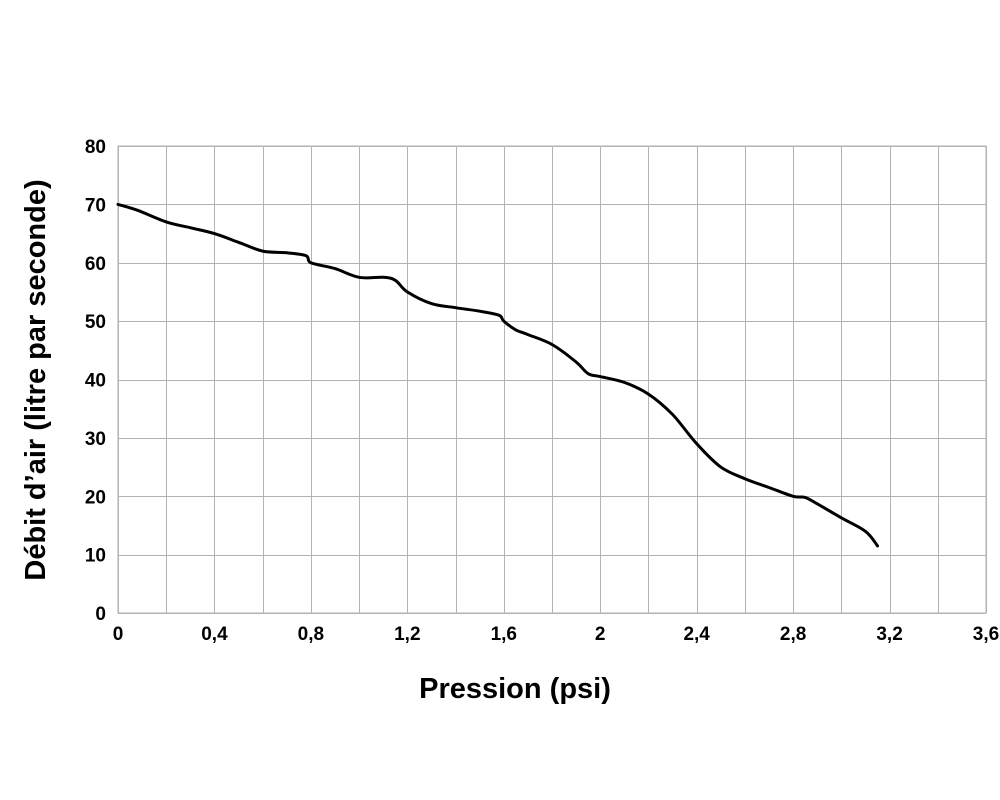 Image resolution: width=1000 pixels, height=800 pixels. What do you see at coordinates (600, 634) in the screenshot?
I see `x-tick-label: 2` at bounding box center [600, 634].